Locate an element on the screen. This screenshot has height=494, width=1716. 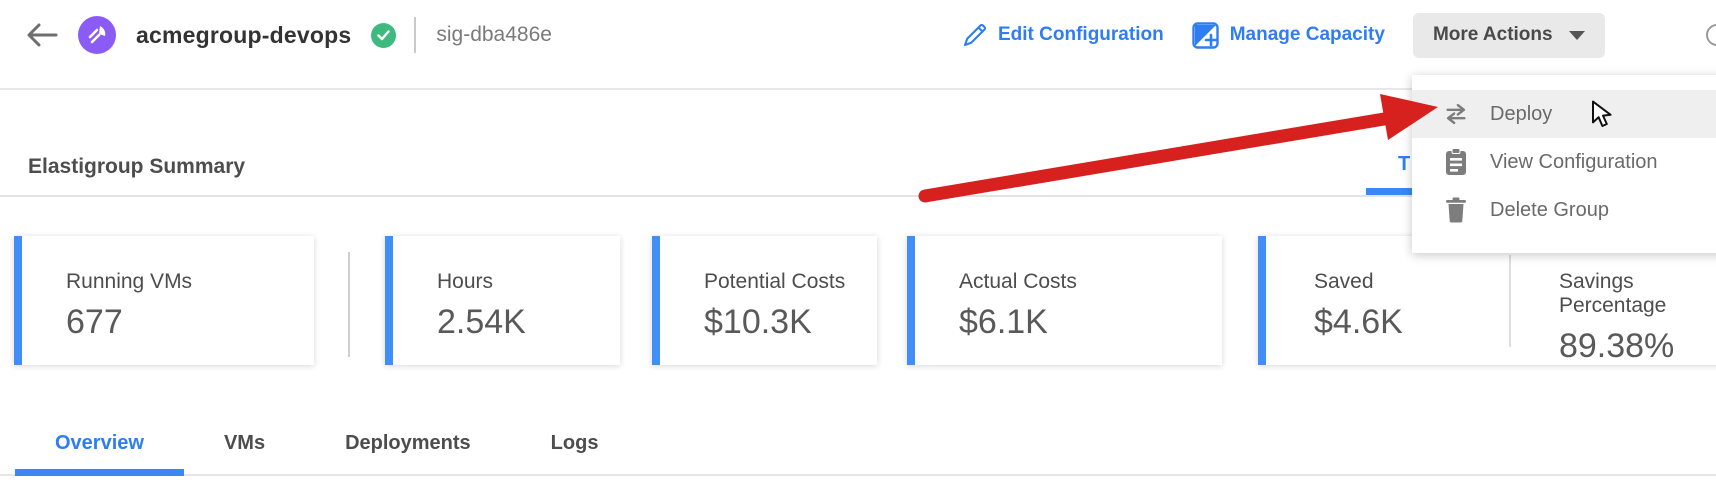
section-heading: Elastigroup Summary is located at coordinates (137, 166).